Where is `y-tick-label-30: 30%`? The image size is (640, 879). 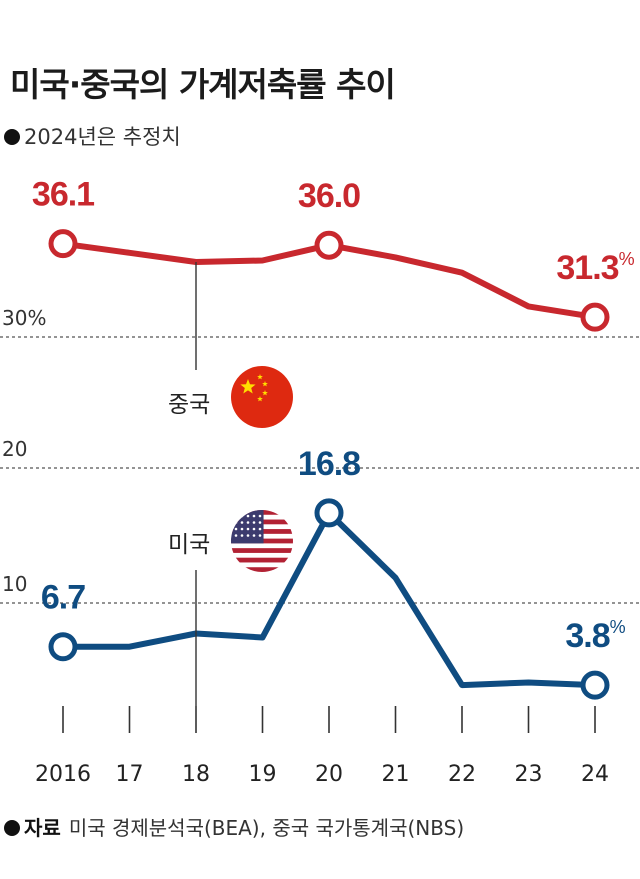 y-tick-label-30: 30% is located at coordinates (24, 318).